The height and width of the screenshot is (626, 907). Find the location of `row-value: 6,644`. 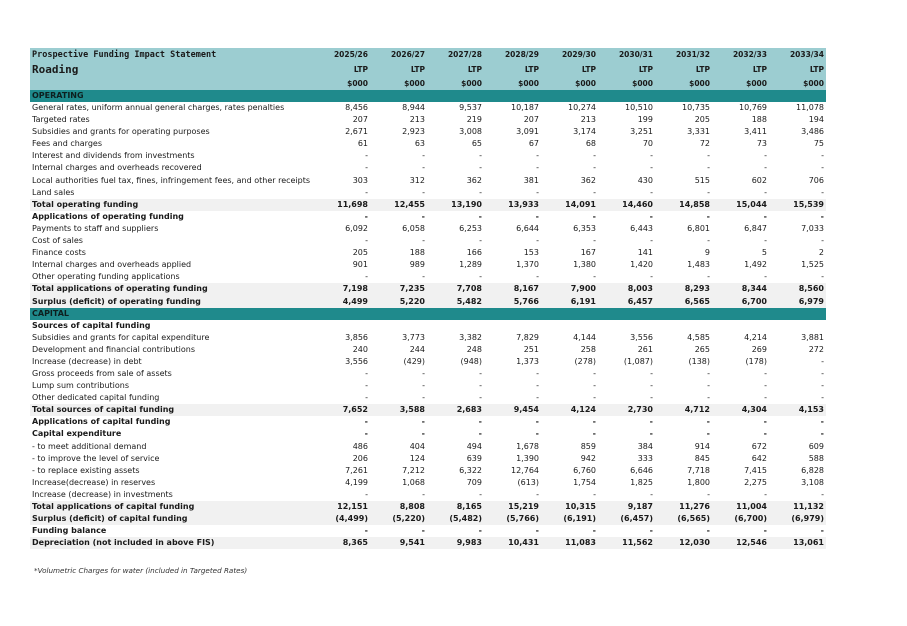

row-value: 6,644 is located at coordinates (527, 228).